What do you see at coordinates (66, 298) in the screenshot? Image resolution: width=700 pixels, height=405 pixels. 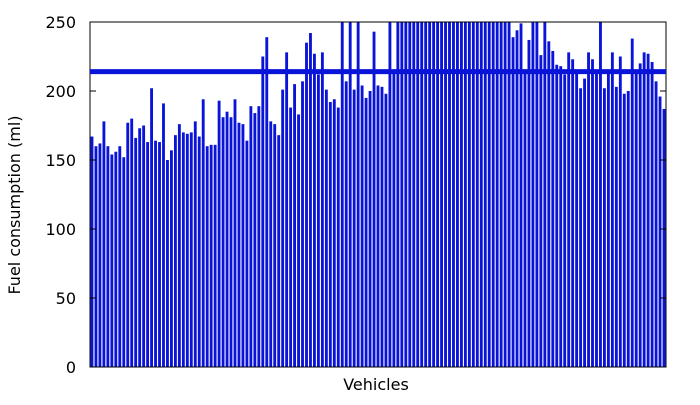 I see `y-tick-label: 50` at bounding box center [66, 298].